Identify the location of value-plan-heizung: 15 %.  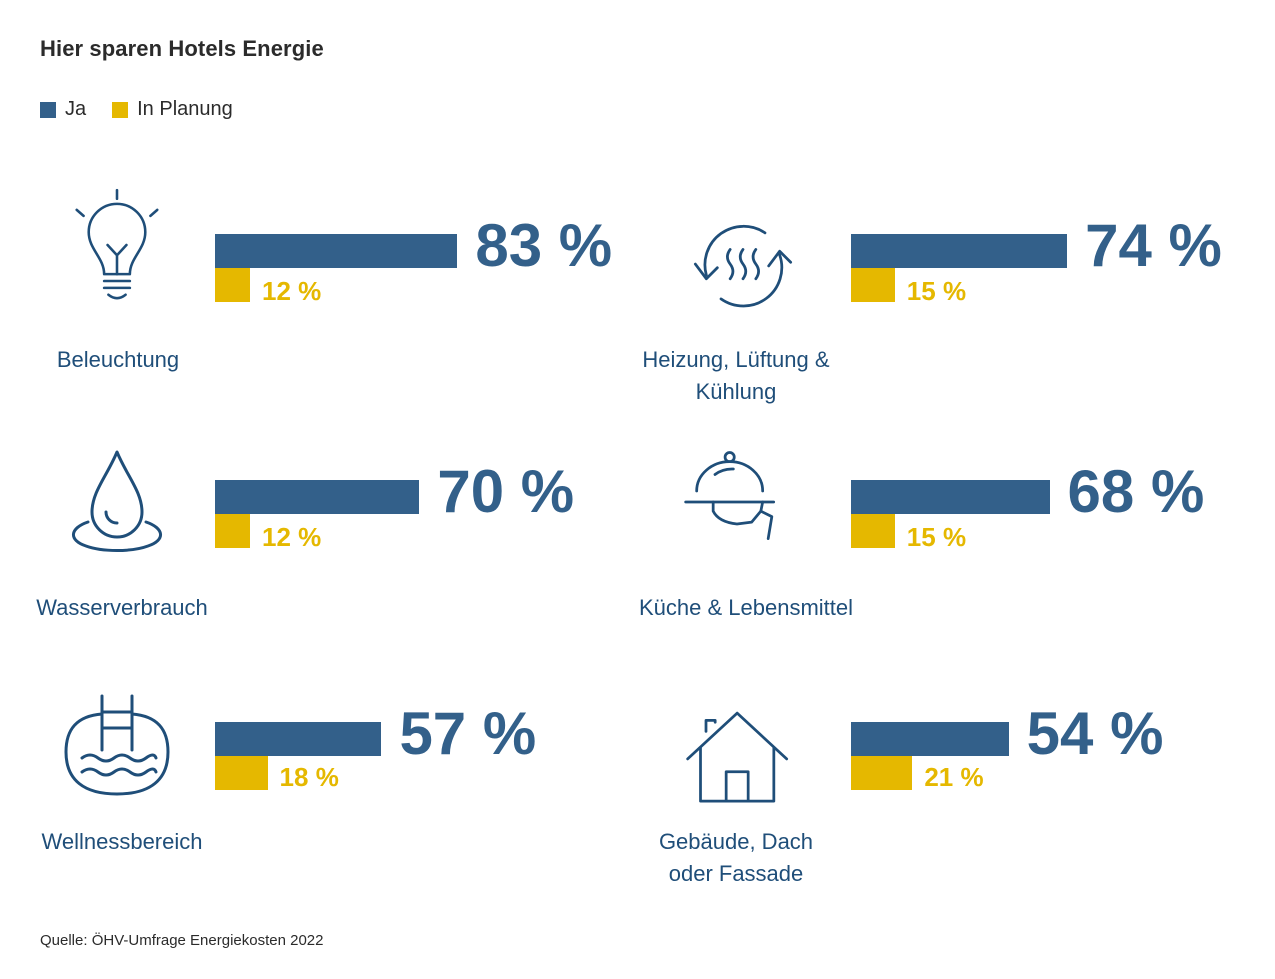
(936, 291).